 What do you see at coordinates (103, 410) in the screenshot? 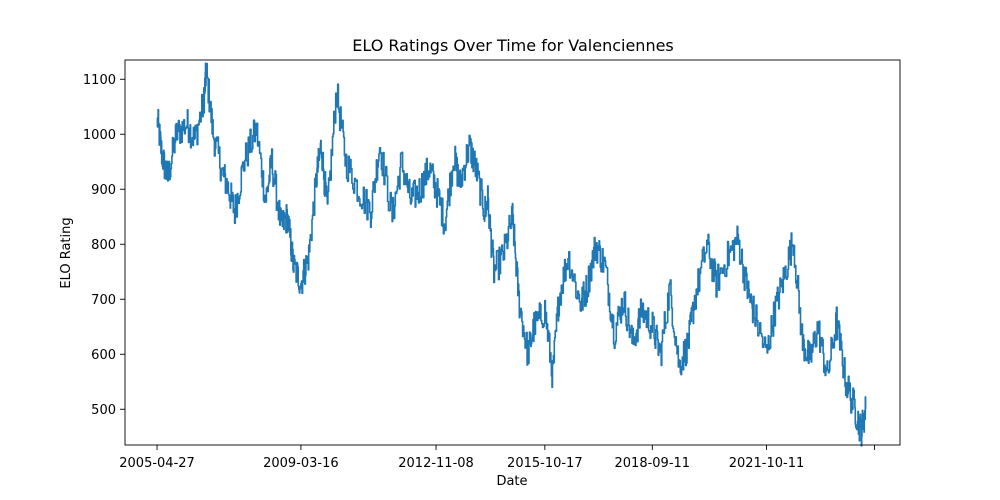
I see `y-tick-label: 500` at bounding box center [103, 410].